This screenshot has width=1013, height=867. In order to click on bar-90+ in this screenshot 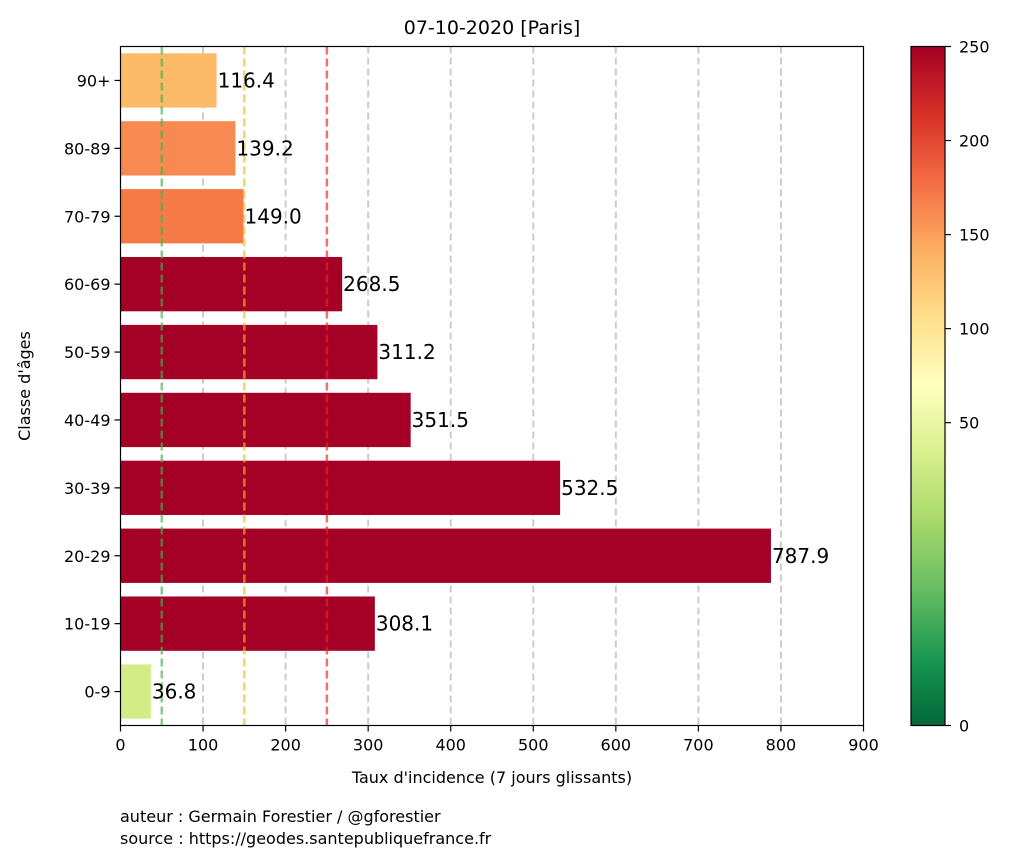, I will do `click(168, 80)`.